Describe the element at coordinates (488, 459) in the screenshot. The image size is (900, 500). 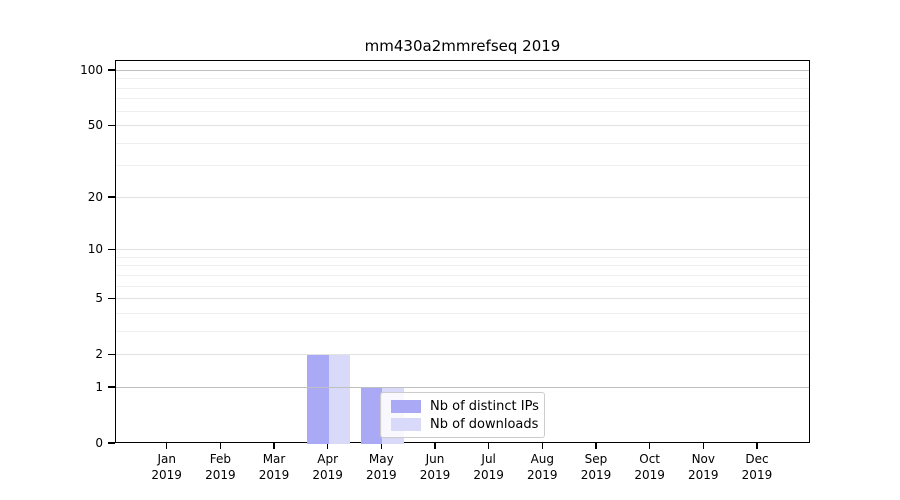
I see `x-tick-label-month: Jul` at that location.